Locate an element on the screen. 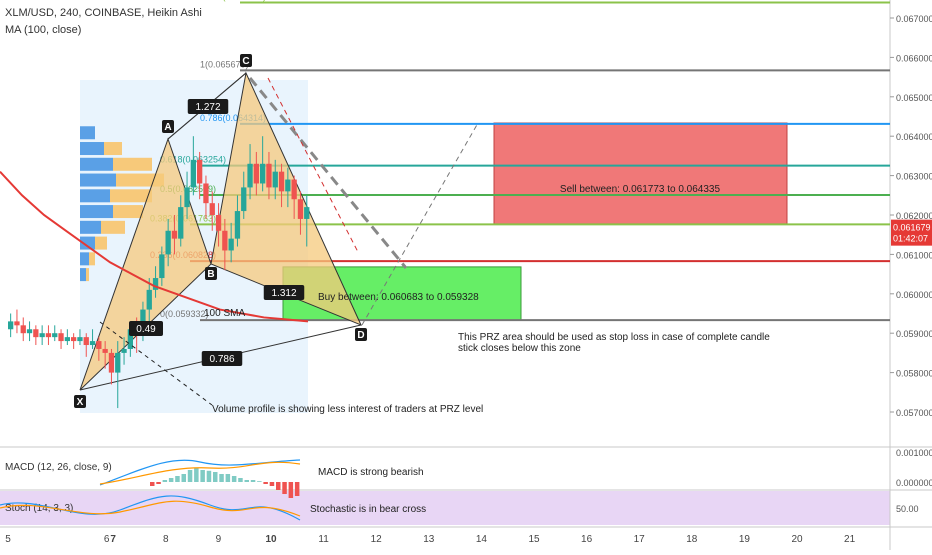 The height and width of the screenshot is (555, 932). time-tick-label: 17 is located at coordinates (640, 539).